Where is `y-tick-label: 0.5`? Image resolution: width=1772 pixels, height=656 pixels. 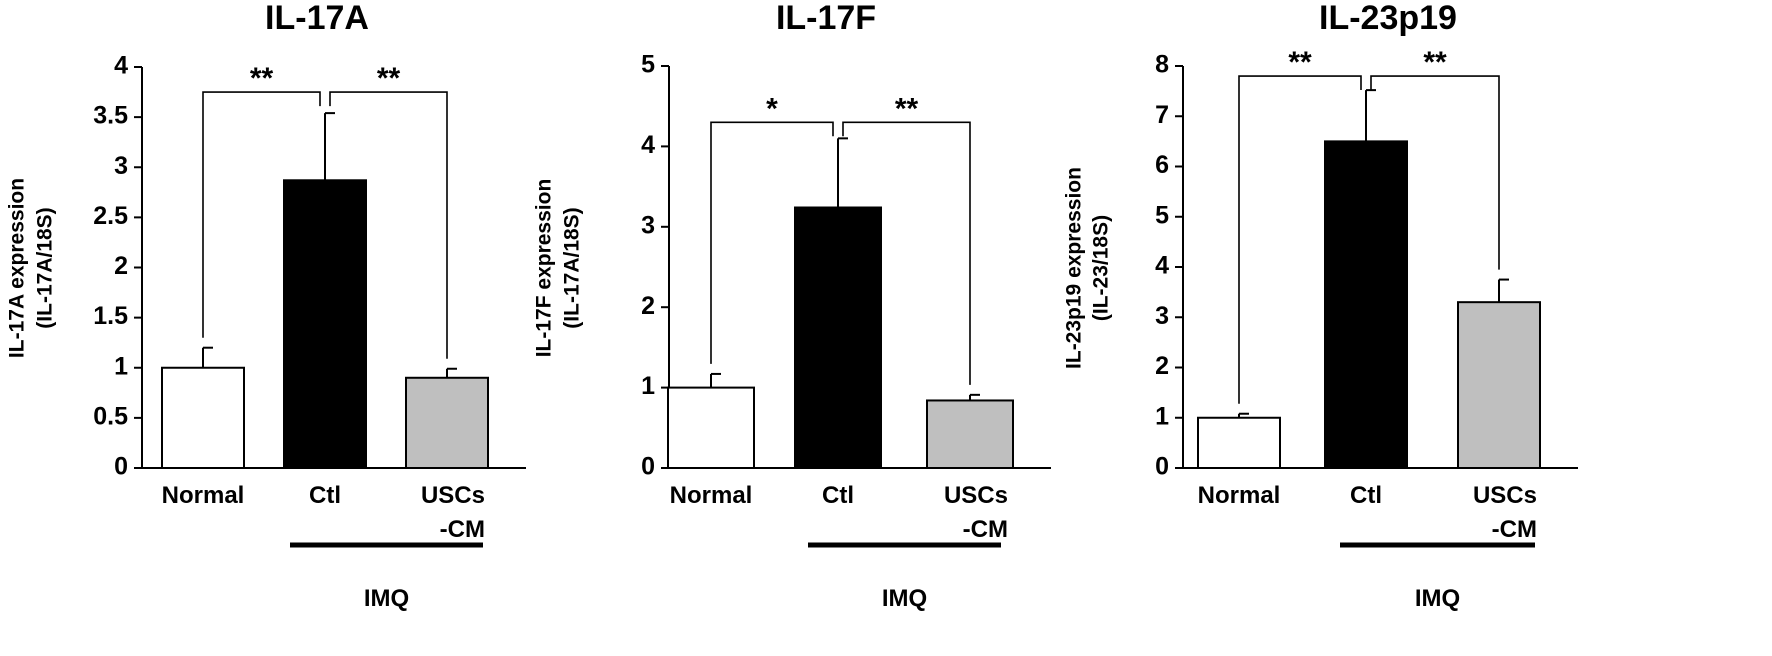
y-tick-label: 0.5 is located at coordinates (110, 416).